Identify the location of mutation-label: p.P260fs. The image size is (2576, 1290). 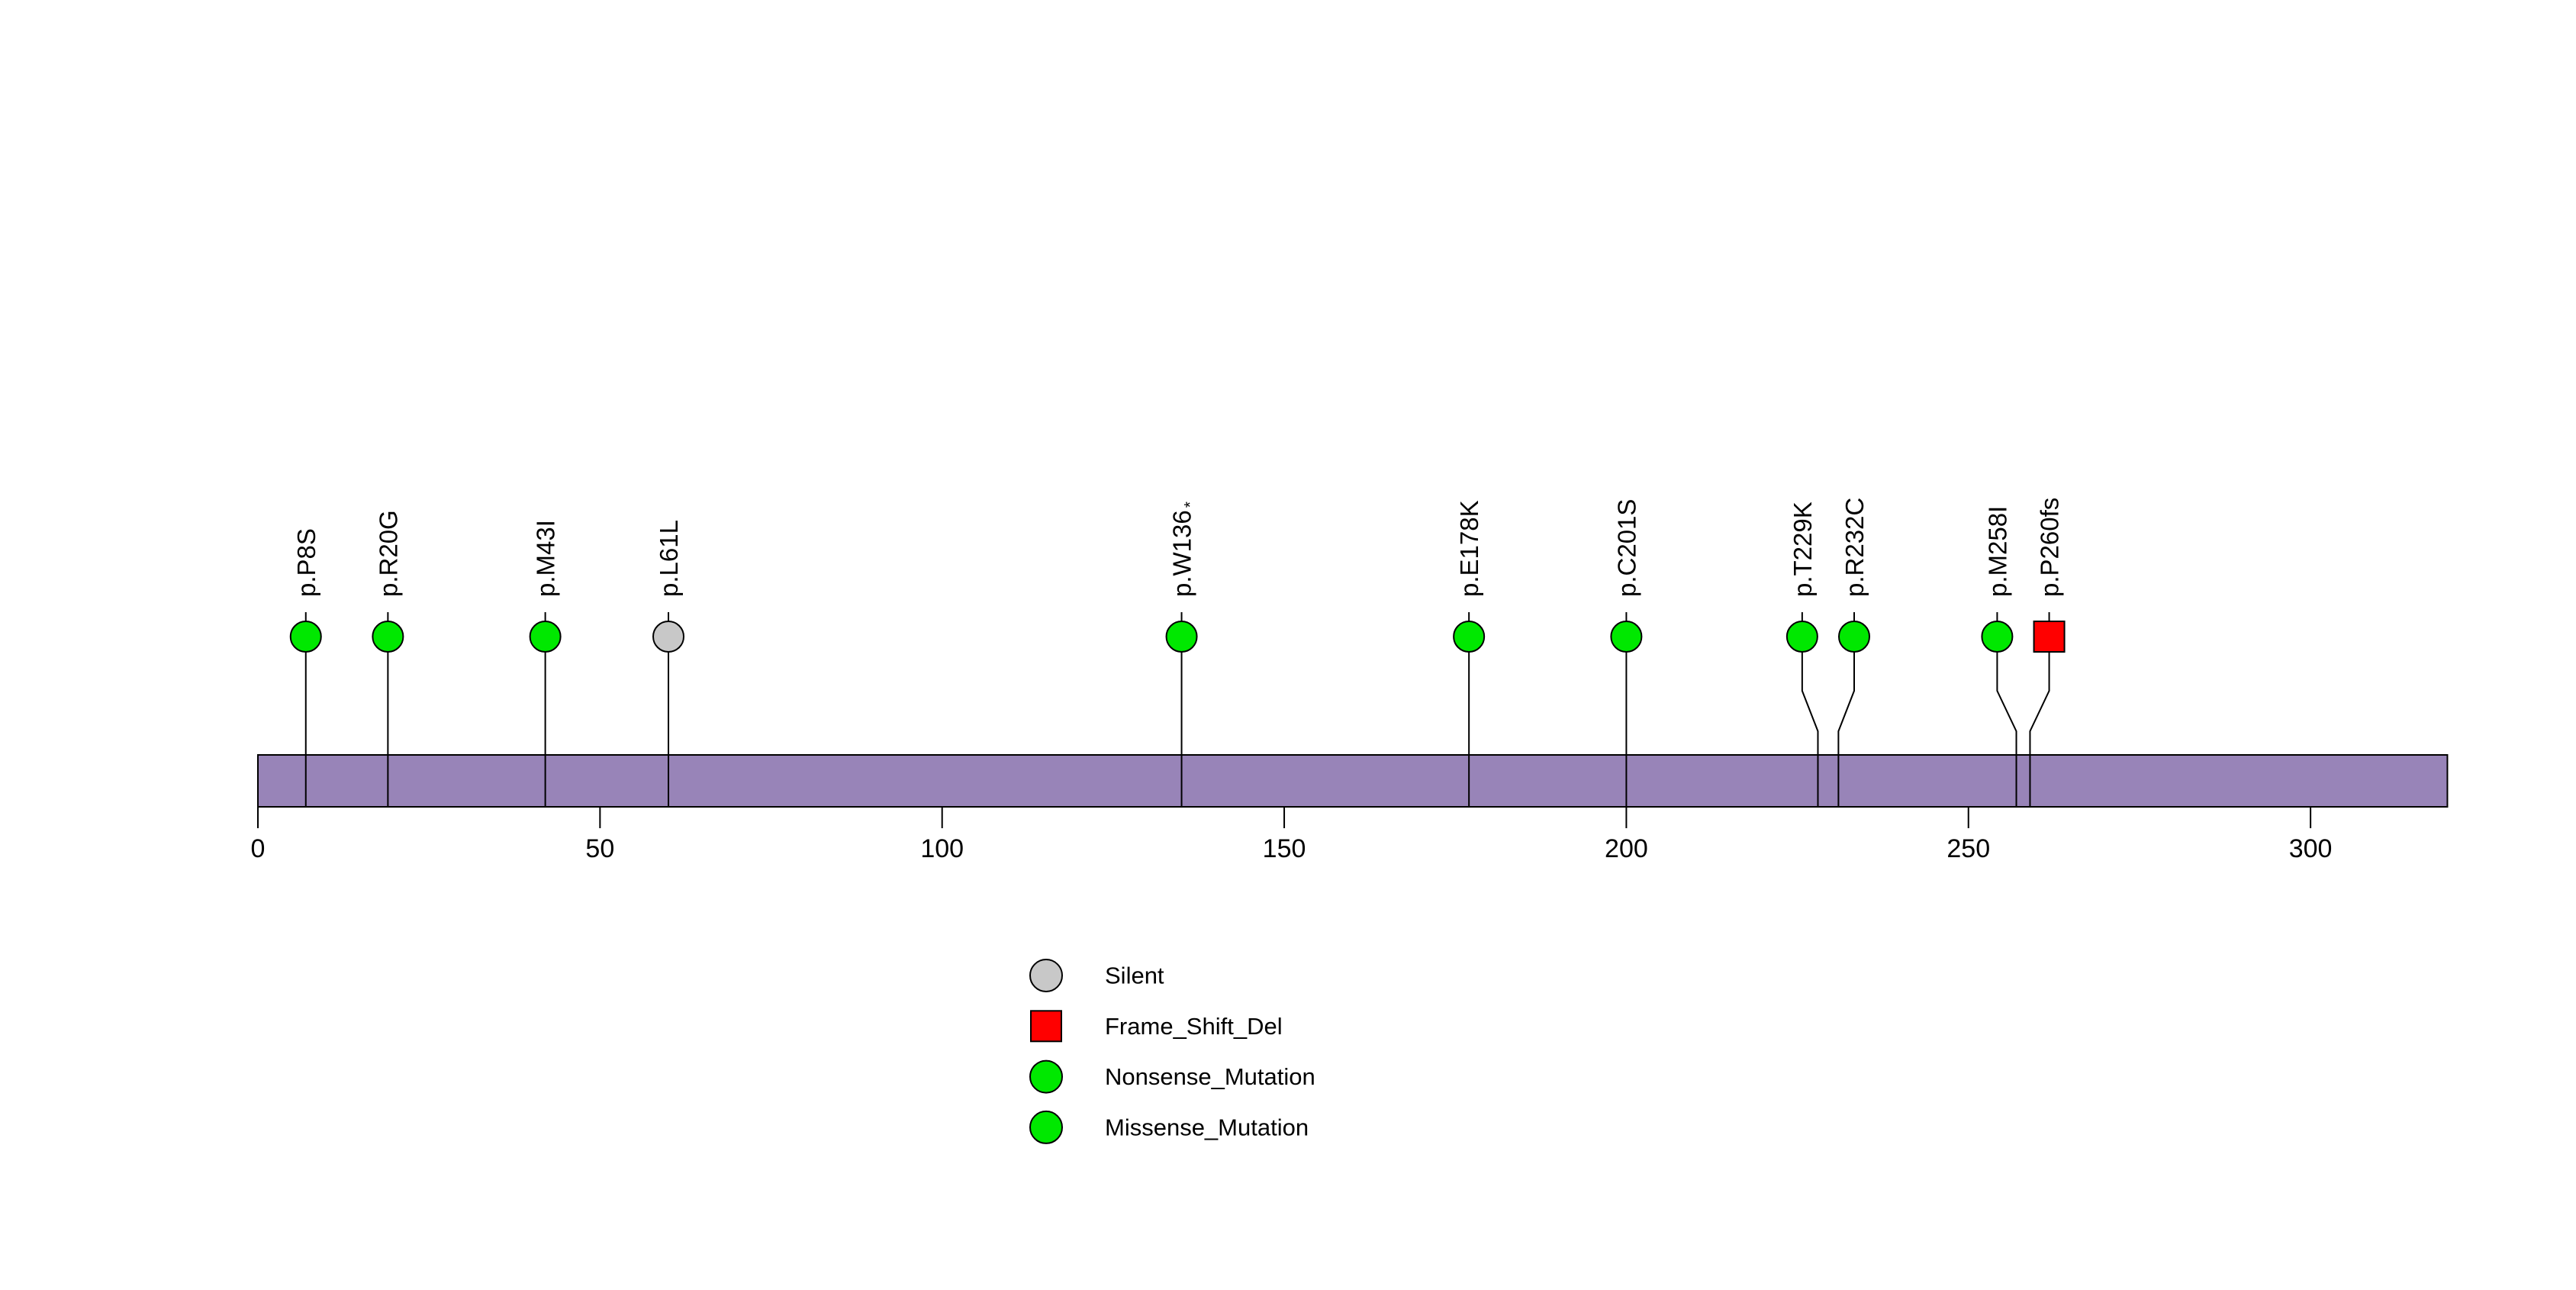
(2049, 547).